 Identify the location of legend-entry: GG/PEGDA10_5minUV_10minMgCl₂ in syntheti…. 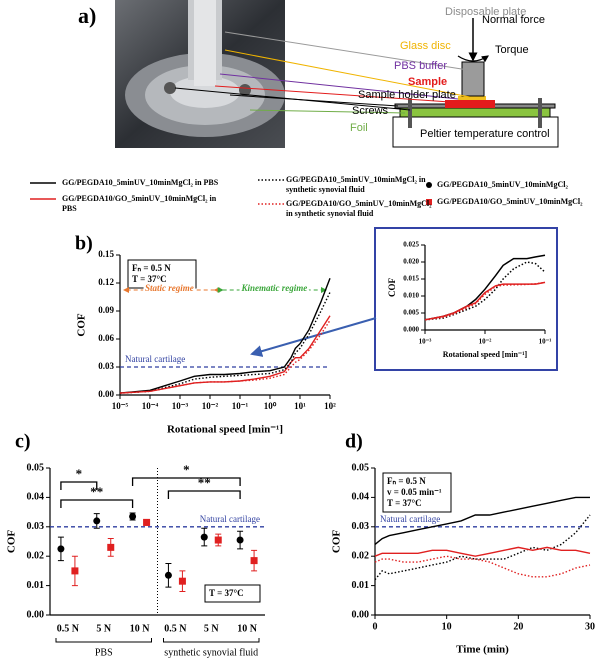
(356, 184).